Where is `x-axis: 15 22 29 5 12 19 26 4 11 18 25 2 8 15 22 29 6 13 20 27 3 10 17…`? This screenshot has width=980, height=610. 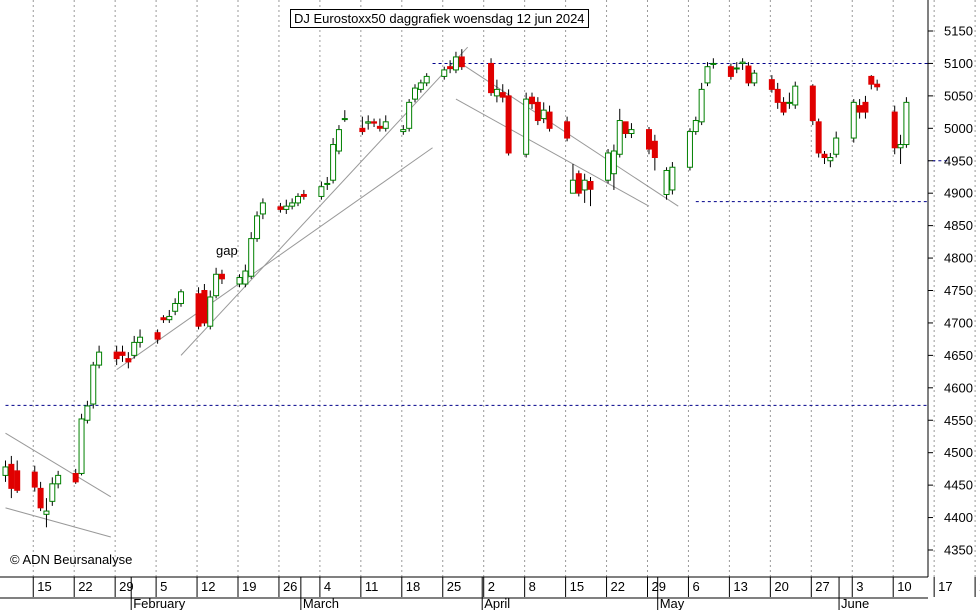 x-axis: 15 22 29 5 12 19 26 4 11 18 25 2 8 15 22 29 6 13 20 27 3 10 17… is located at coordinates (506, 593).